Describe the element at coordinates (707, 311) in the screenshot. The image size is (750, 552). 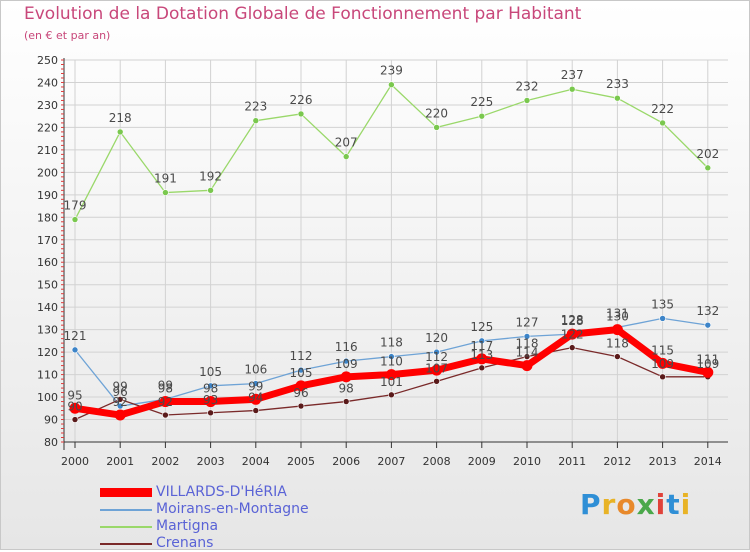
I see `data-label-moirans-en-montagne: 132` at that location.